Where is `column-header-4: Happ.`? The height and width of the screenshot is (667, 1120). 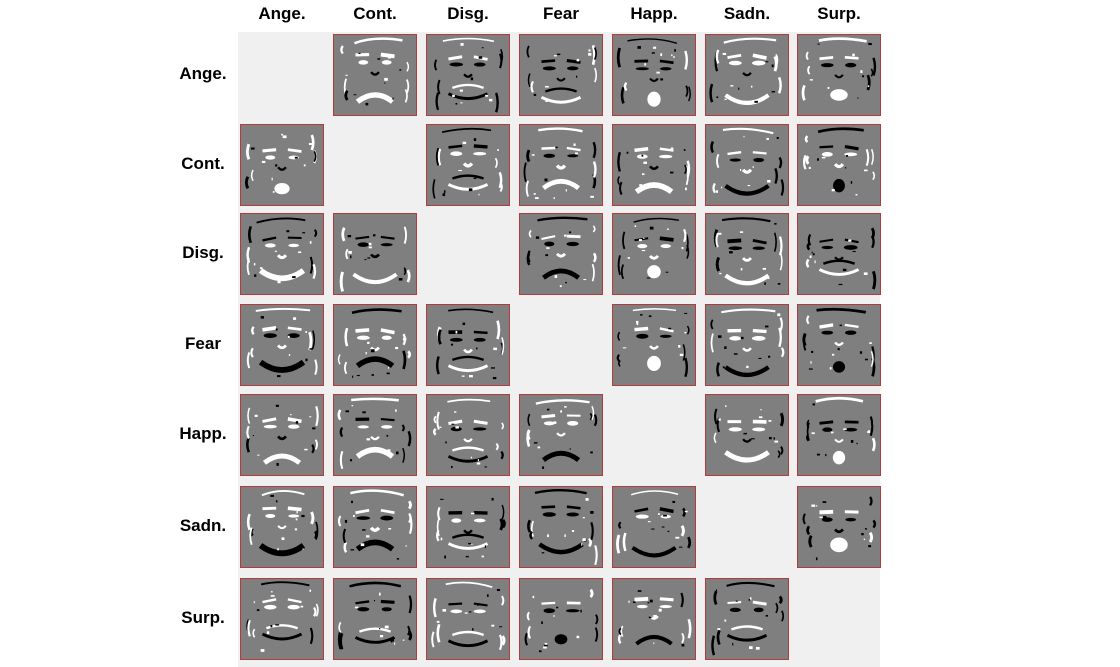
column-header-4: Happ. is located at coordinates (654, 13).